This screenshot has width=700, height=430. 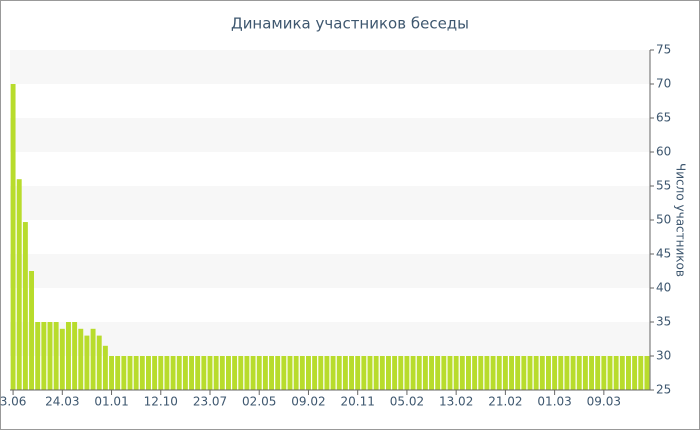 What do you see at coordinates (62, 402) in the screenshot?
I see `x-tick-label: 24.03` at bounding box center [62, 402].